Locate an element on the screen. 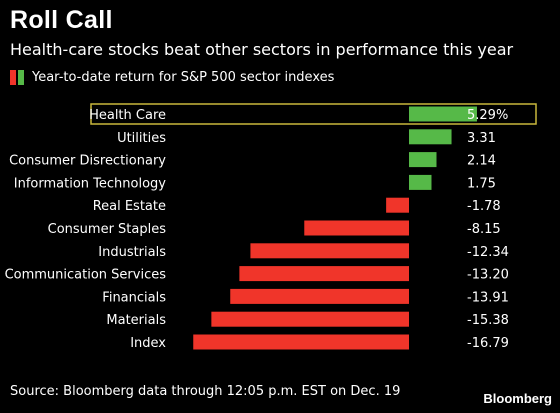  bloomberg-logo: Bloomberg is located at coordinates (517, 398).